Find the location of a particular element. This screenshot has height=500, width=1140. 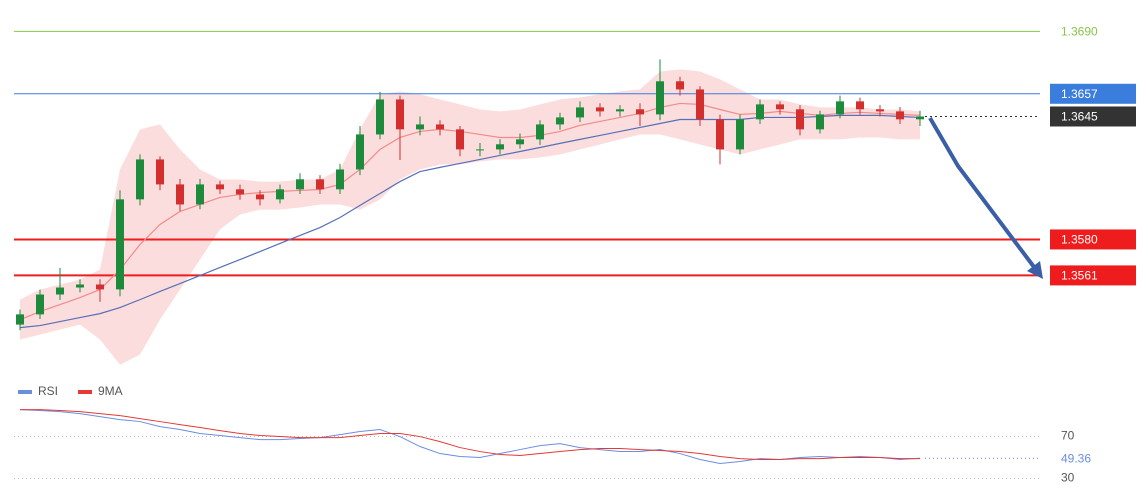

level-label: 1.3645 is located at coordinates (1079, 117).